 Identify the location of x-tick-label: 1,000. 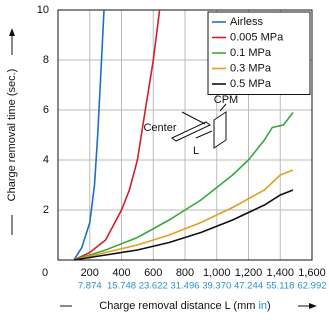
(217, 273).